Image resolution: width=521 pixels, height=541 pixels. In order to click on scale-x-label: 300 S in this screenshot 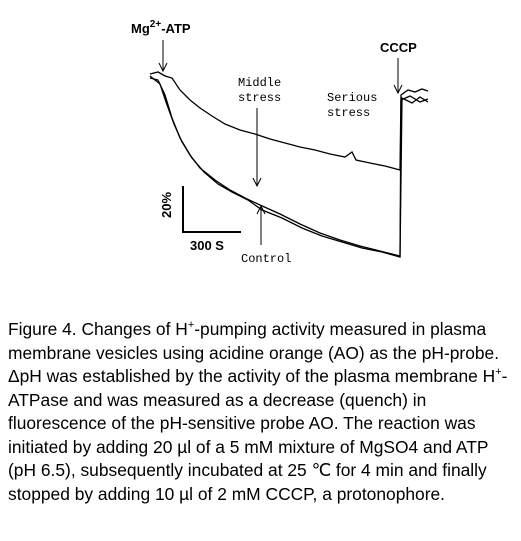, I will do `click(207, 245)`.